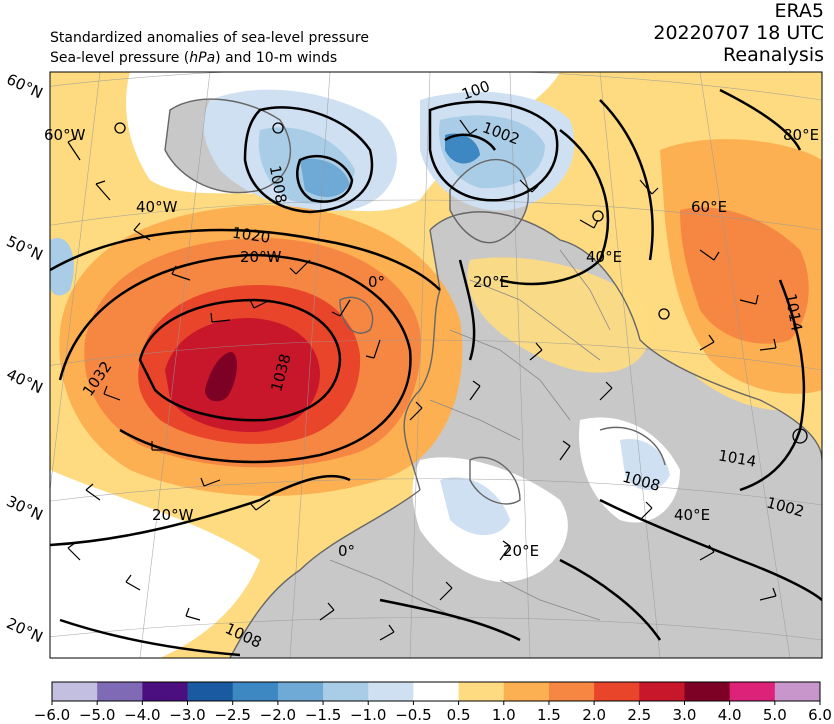 This screenshot has width=834, height=724. What do you see at coordinates (142, 715) in the screenshot?
I see `colorbar-tick-label: −4.0` at bounding box center [142, 715].